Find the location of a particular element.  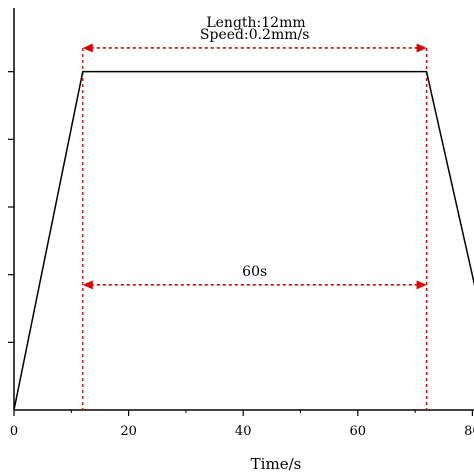

x-axis-title: Time/s is located at coordinates (276, 464).